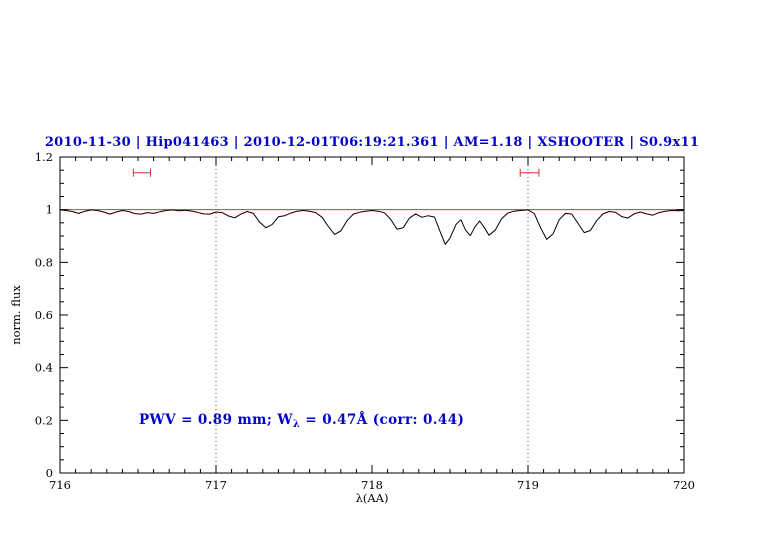 This screenshot has height=542, width=782. What do you see at coordinates (296, 424) in the screenshot?
I see `pwv-annotation-subscript: λ` at bounding box center [296, 424].